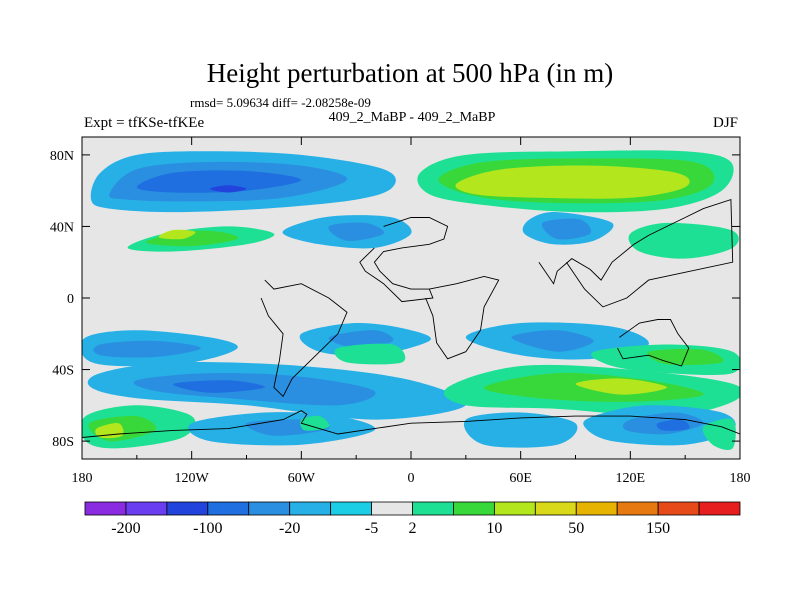 The height and width of the screenshot is (600, 800). Describe the element at coordinates (304, 338) in the screenshot. I see `coastline-south-america` at that location.